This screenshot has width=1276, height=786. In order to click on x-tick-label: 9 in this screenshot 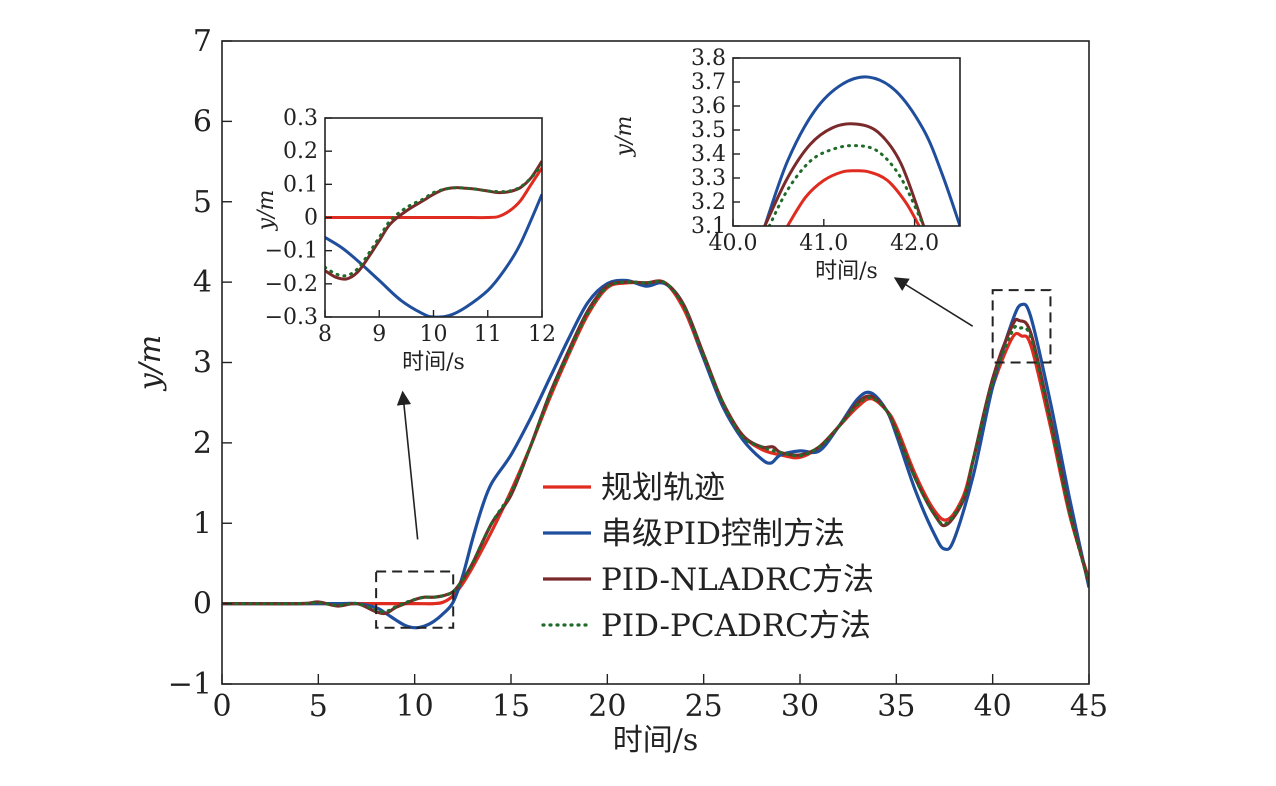, I will do `click(379, 334)`.